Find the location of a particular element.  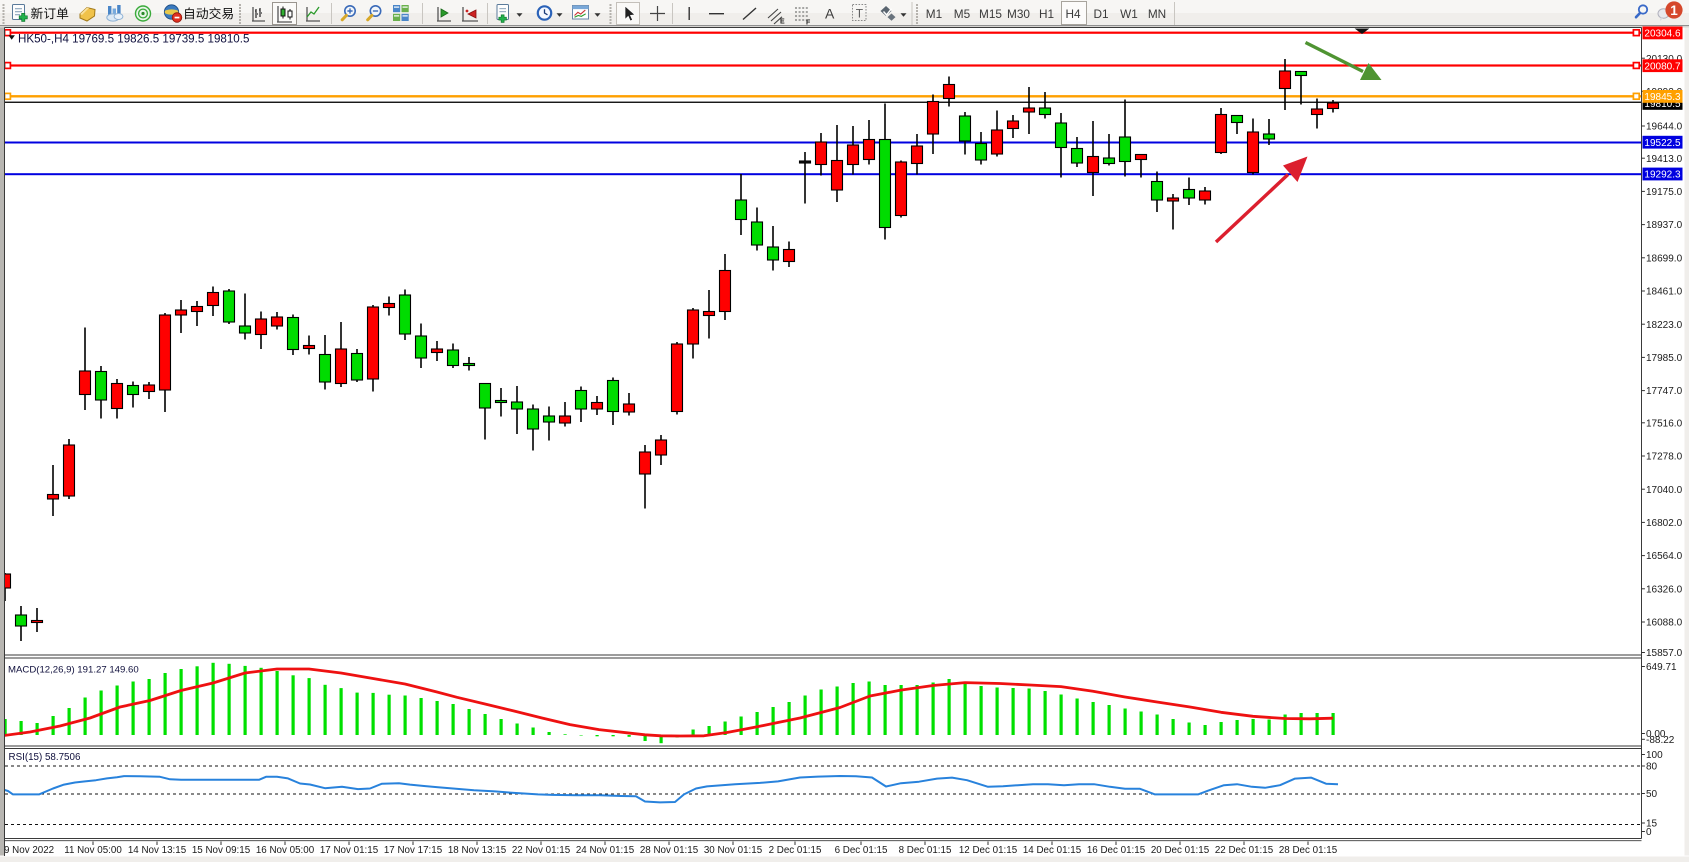

svg-text: 8 Dec 01:15 is located at coordinates (925, 850).